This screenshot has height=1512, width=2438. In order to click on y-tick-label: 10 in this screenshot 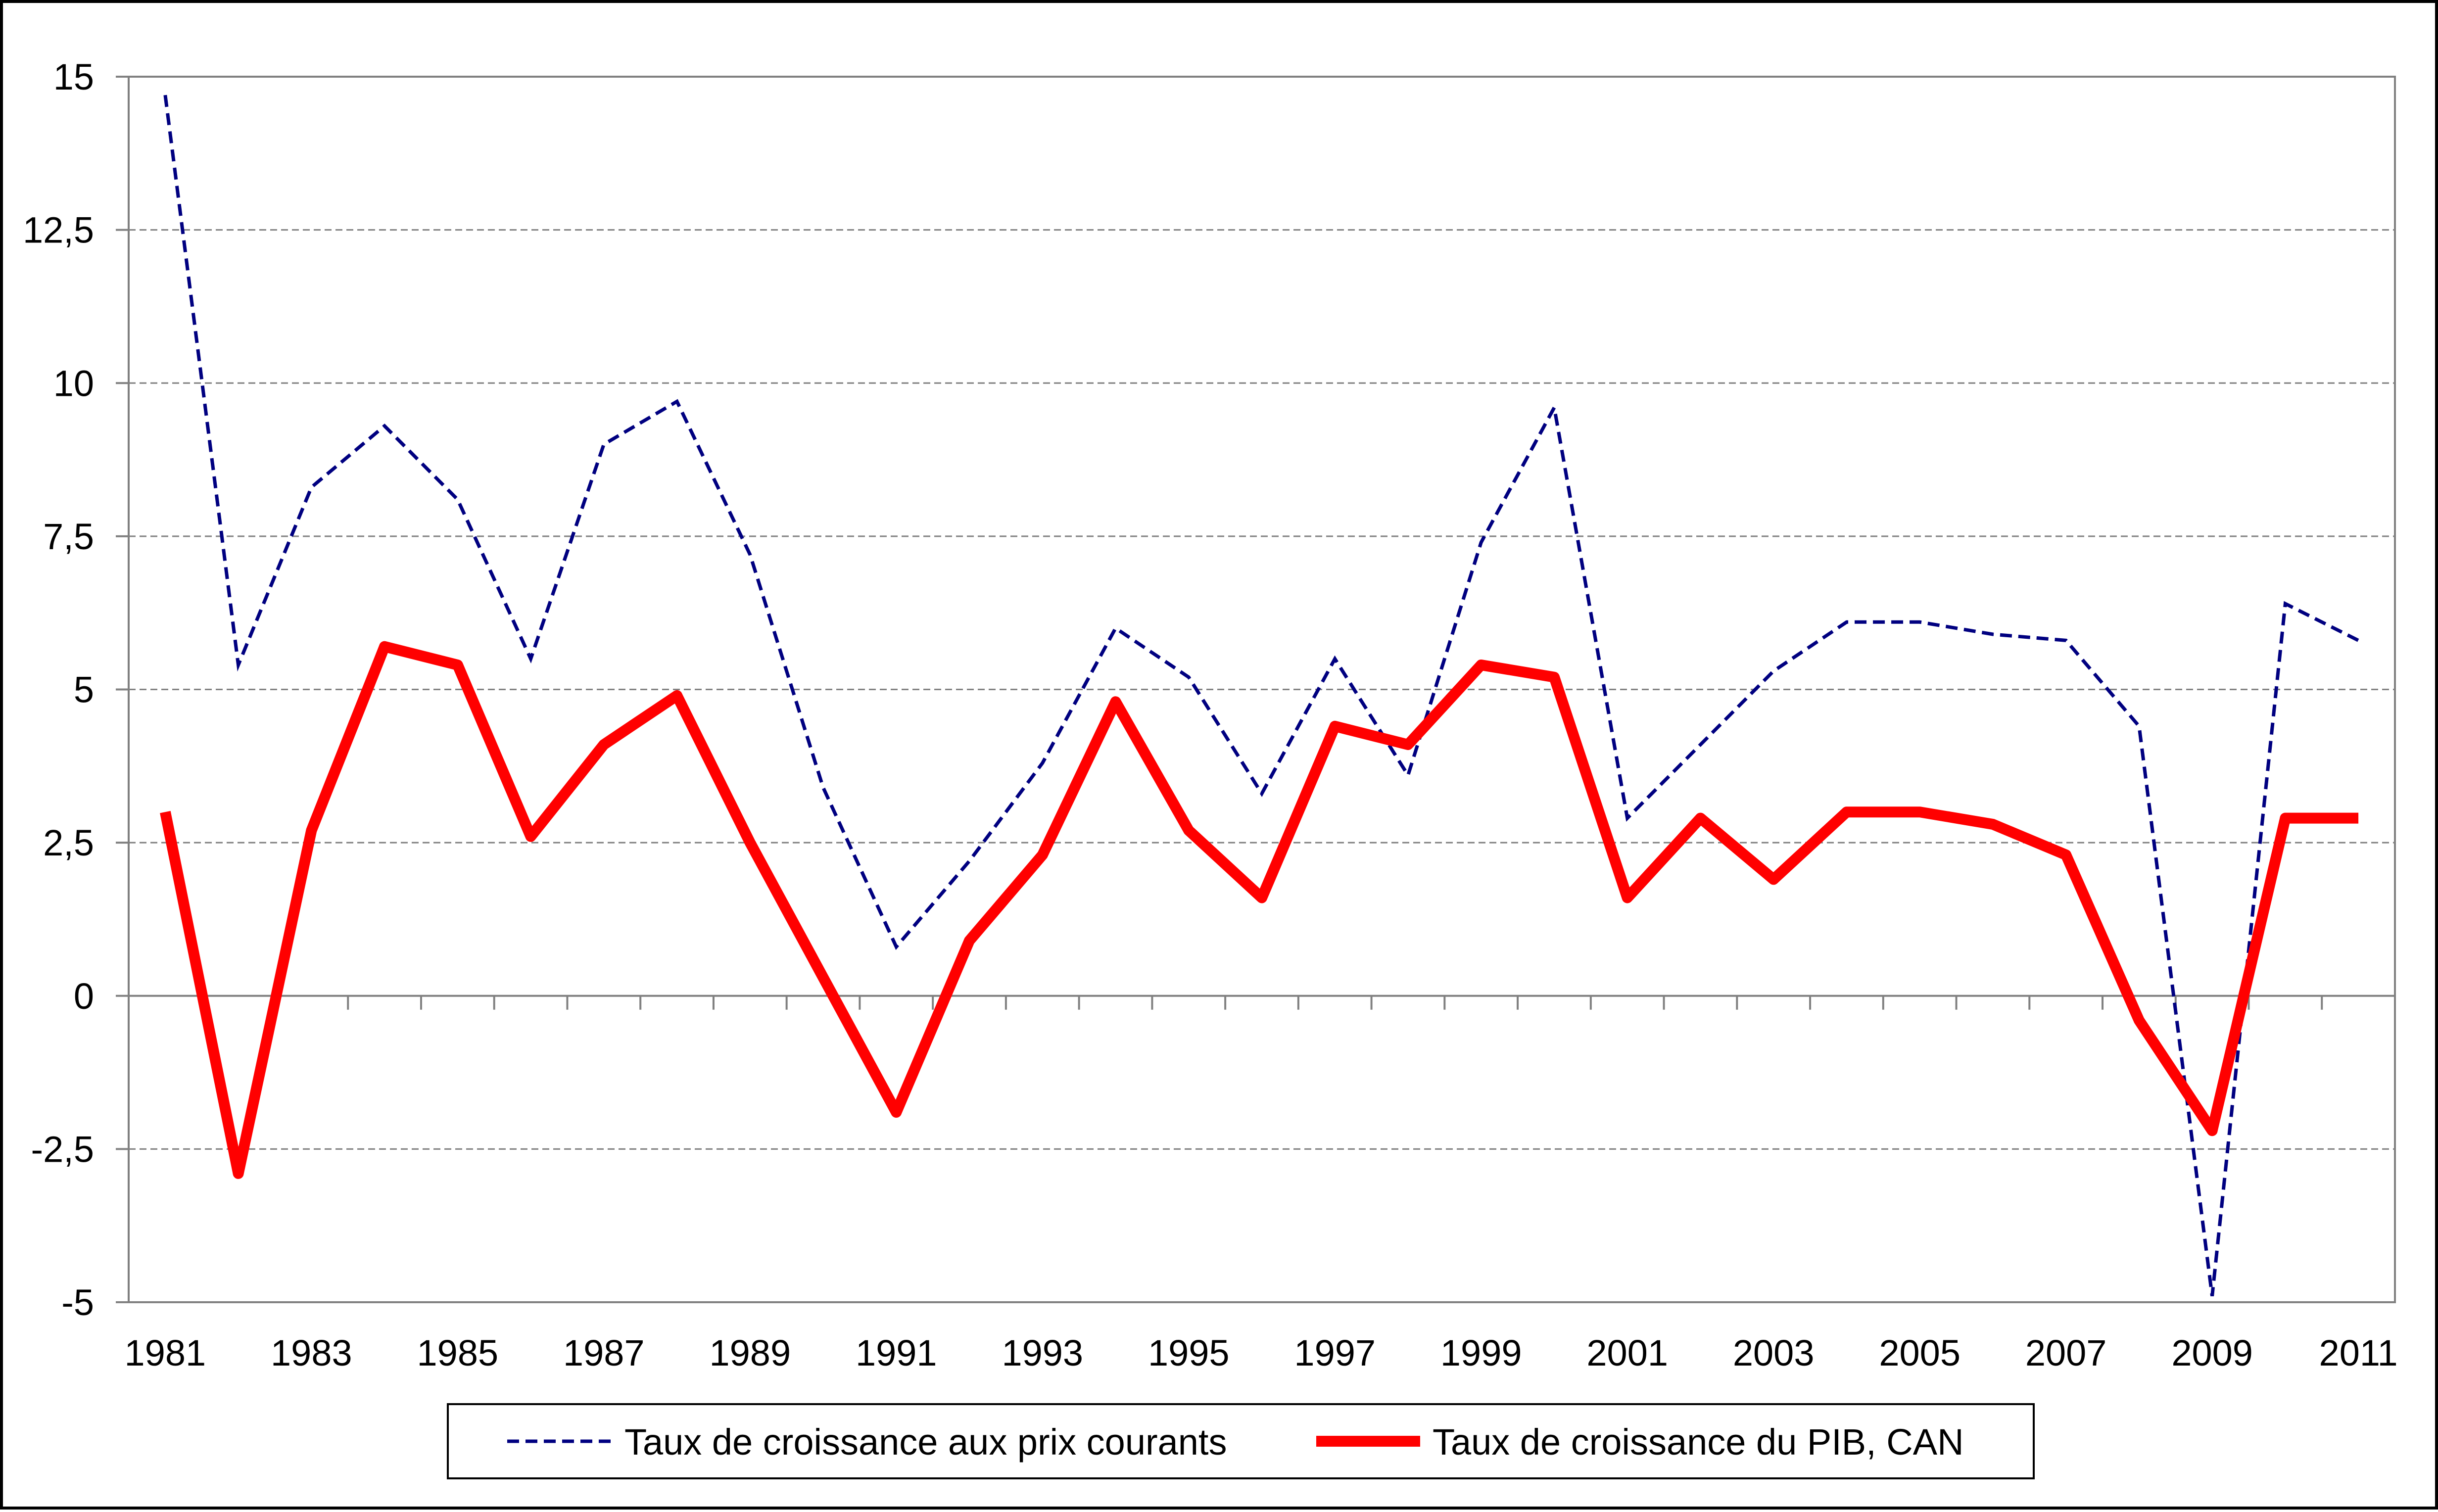, I will do `click(73, 384)`.